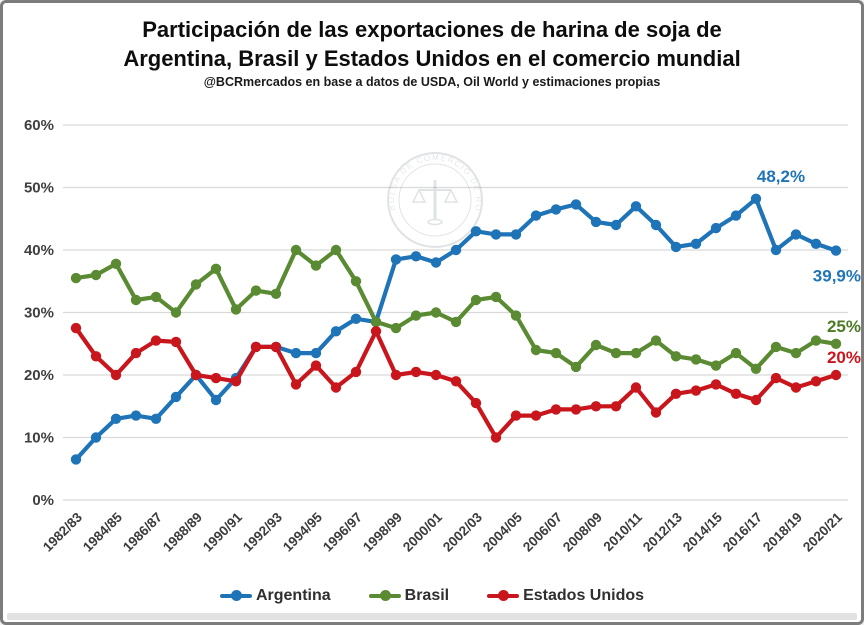 The width and height of the screenshot is (864, 625). What do you see at coordinates (39, 250) in the screenshot?
I see `svg-text: 40%` at bounding box center [39, 250].